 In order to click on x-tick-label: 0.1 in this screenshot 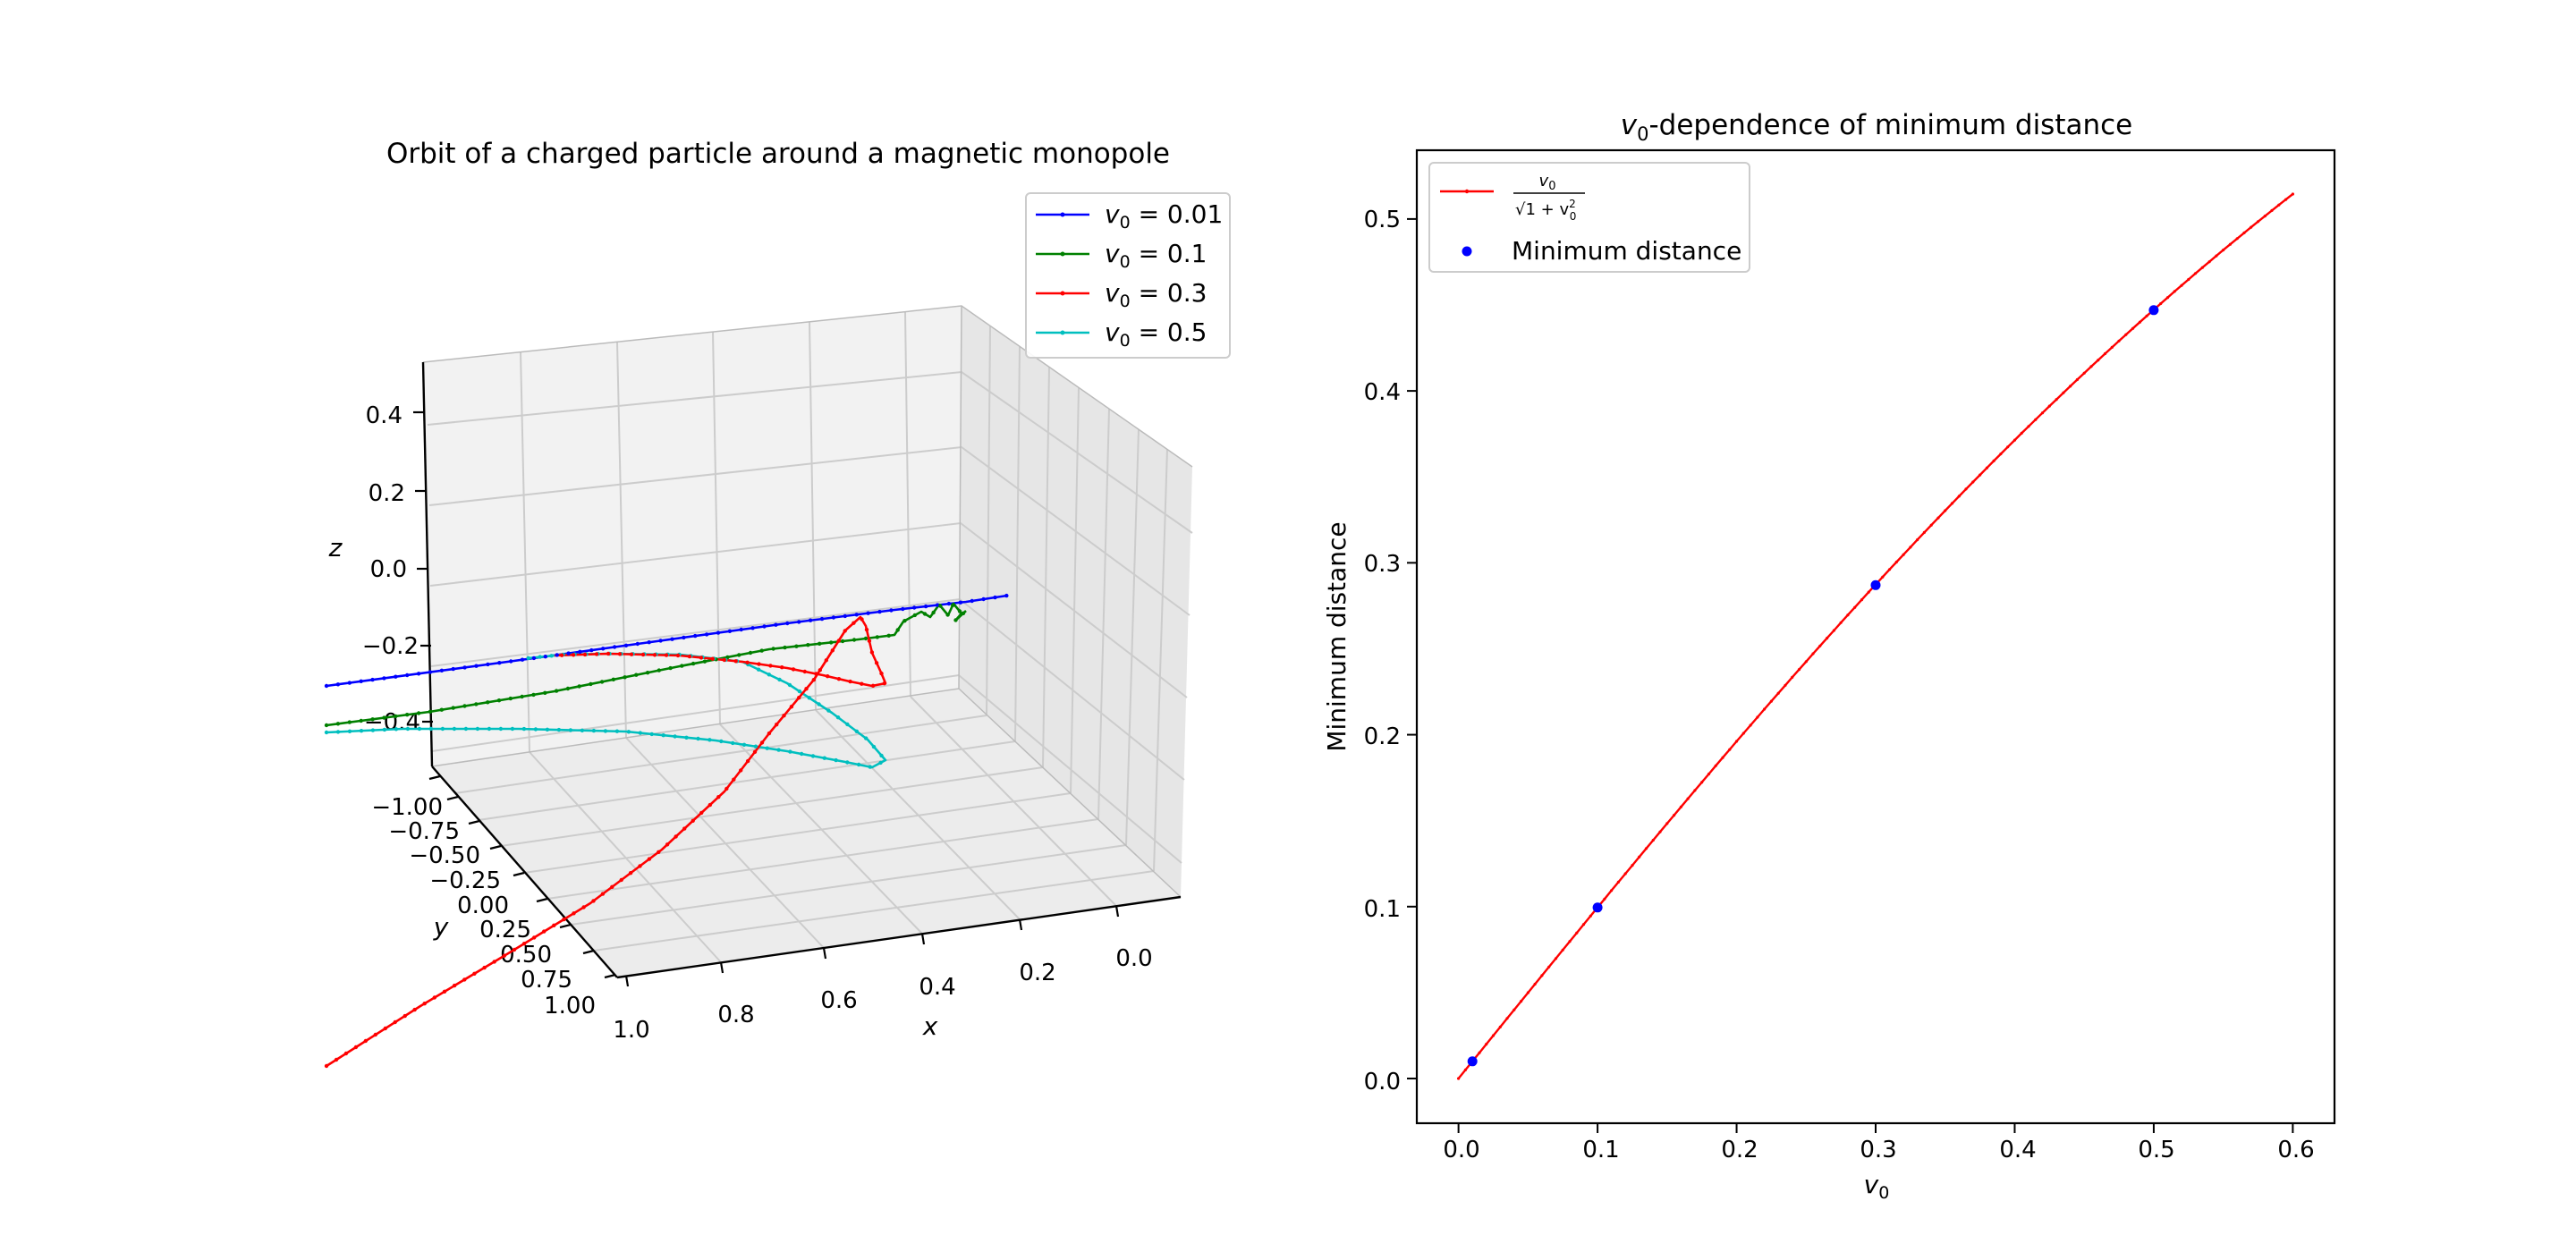, I will do `click(1600, 1150)`.